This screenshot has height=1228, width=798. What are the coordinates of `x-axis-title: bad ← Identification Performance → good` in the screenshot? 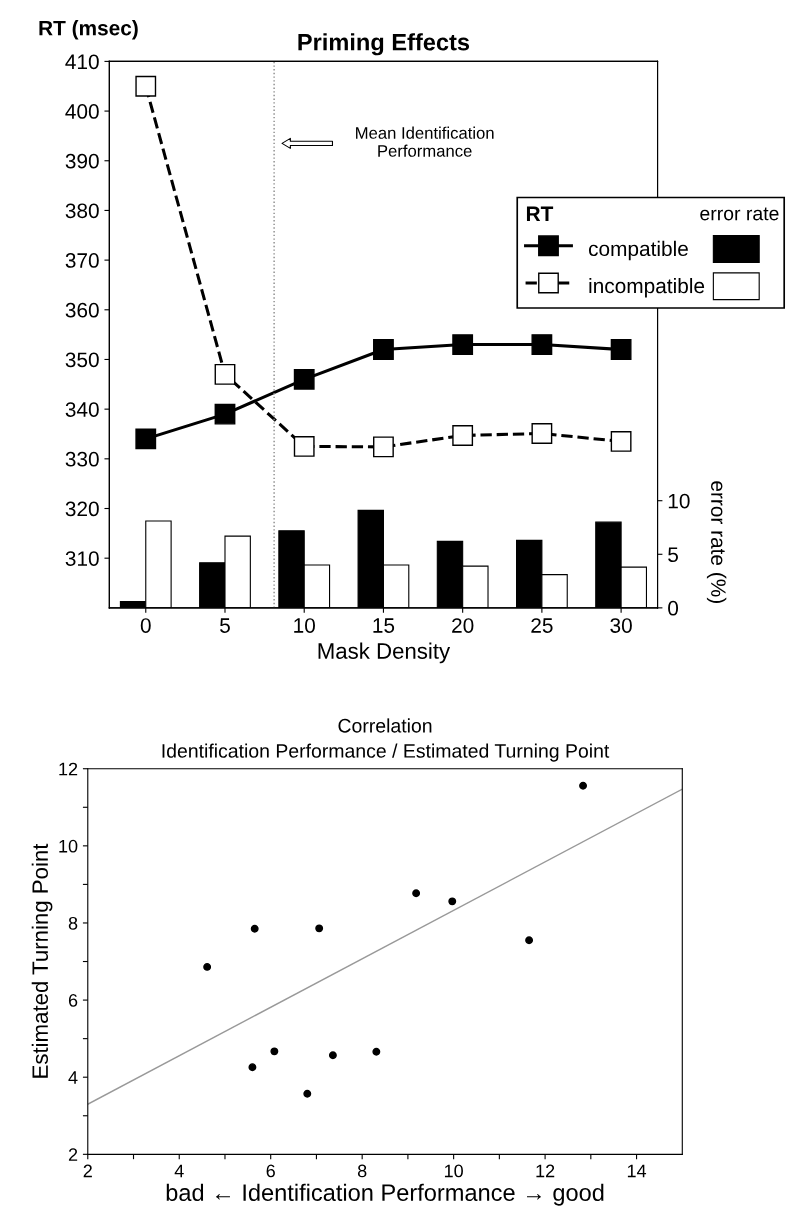 It's located at (385, 1194).